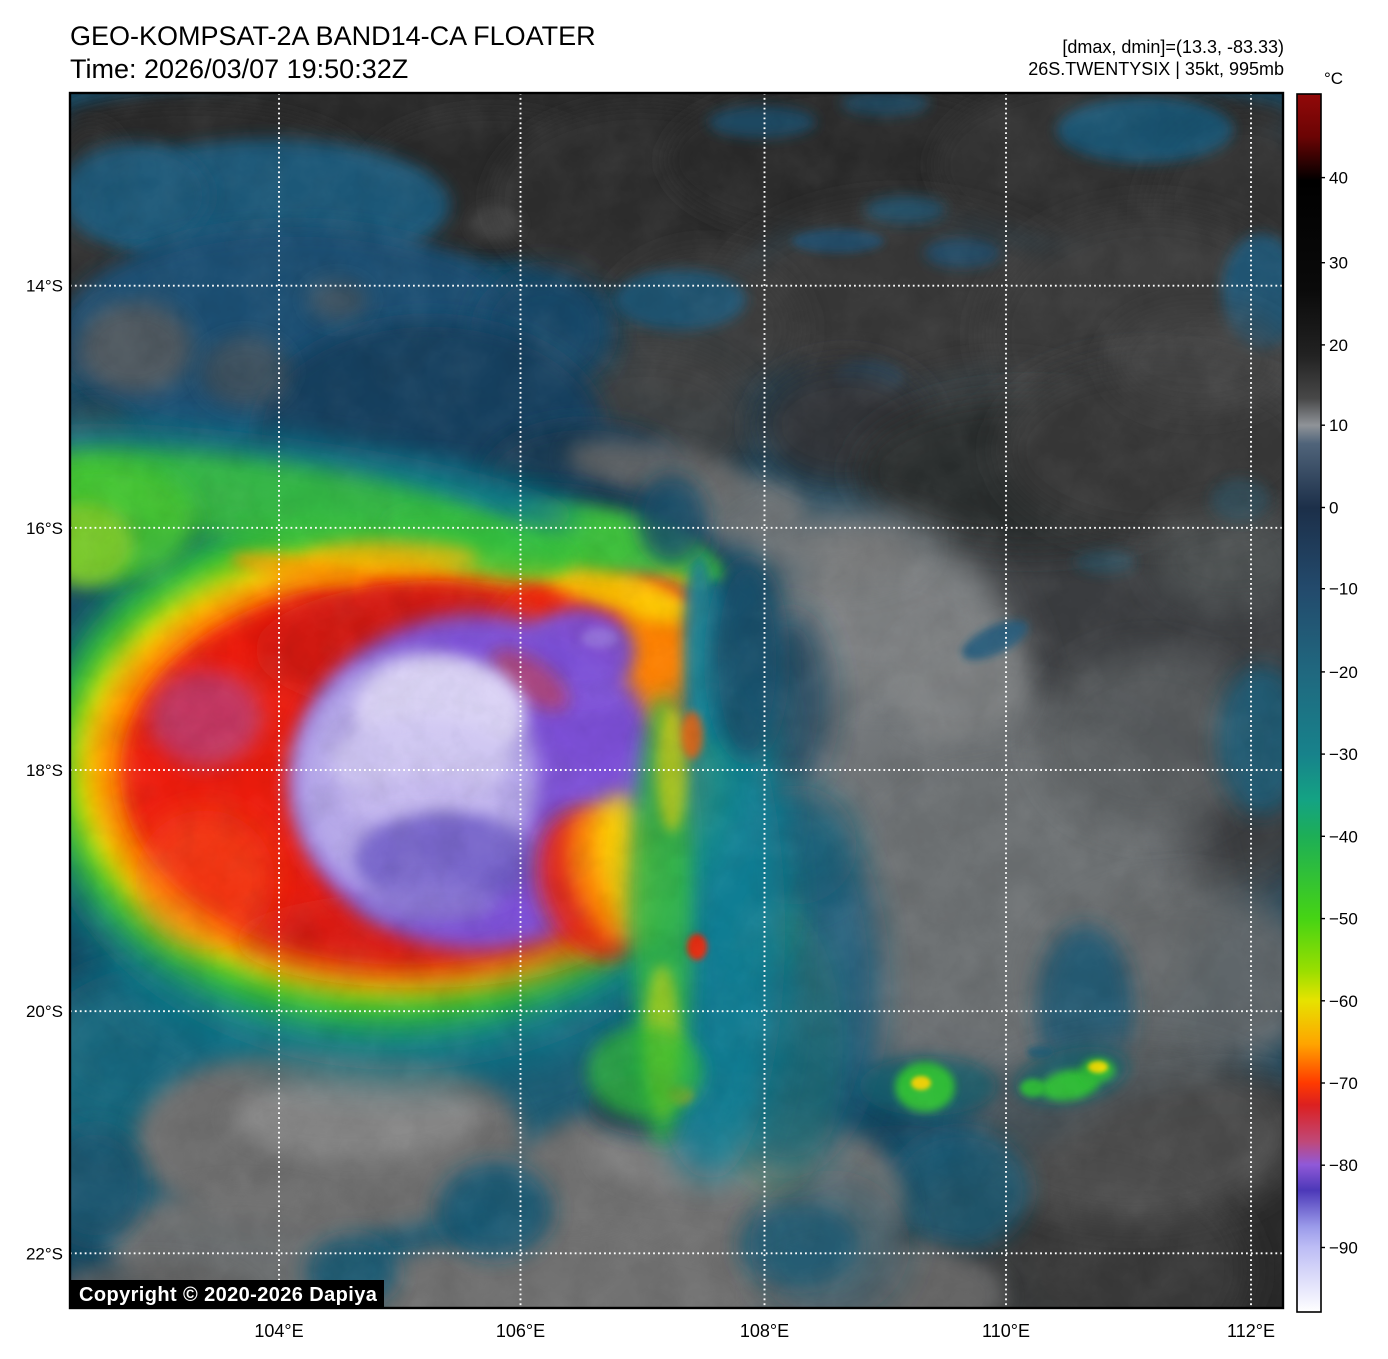  What do you see at coordinates (1251, 1331) in the screenshot?
I see `svg-text: 112°E` at bounding box center [1251, 1331].